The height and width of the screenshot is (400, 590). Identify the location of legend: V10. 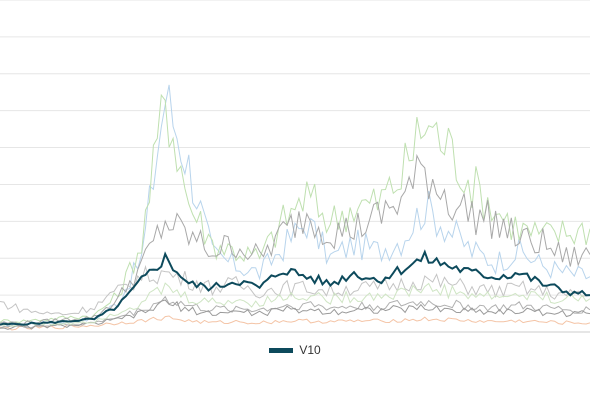
(295, 350).